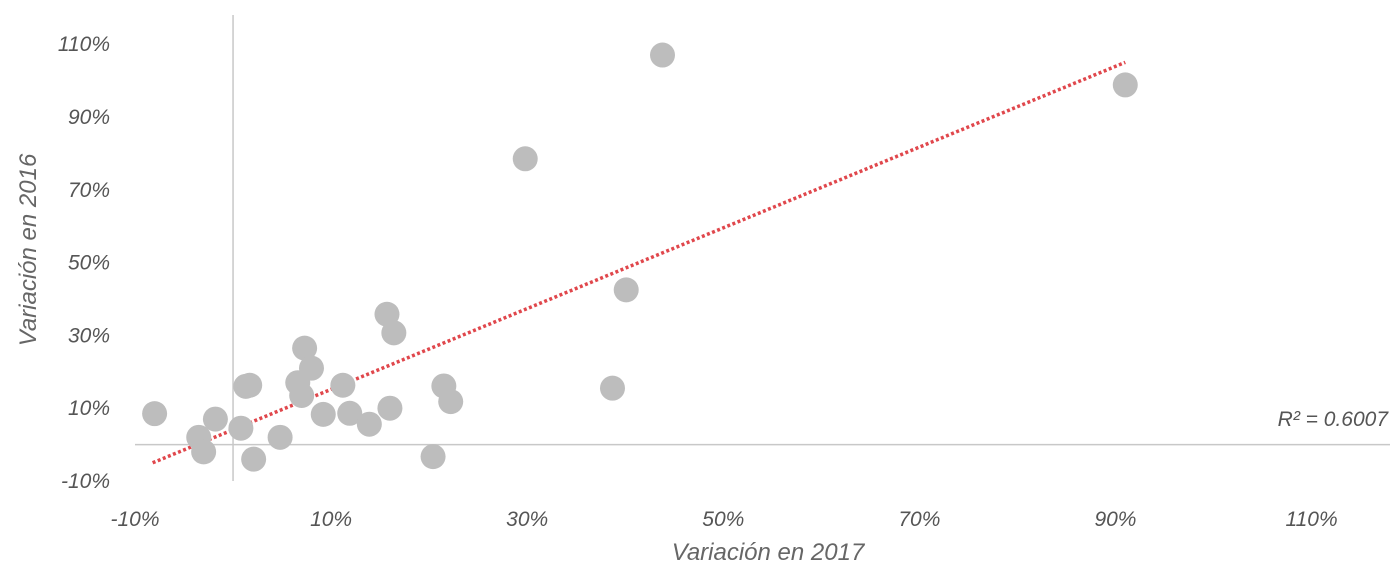 This screenshot has width=1390, height=566. I want to click on y-axis-title: Variación en 2016, so click(28, 249).